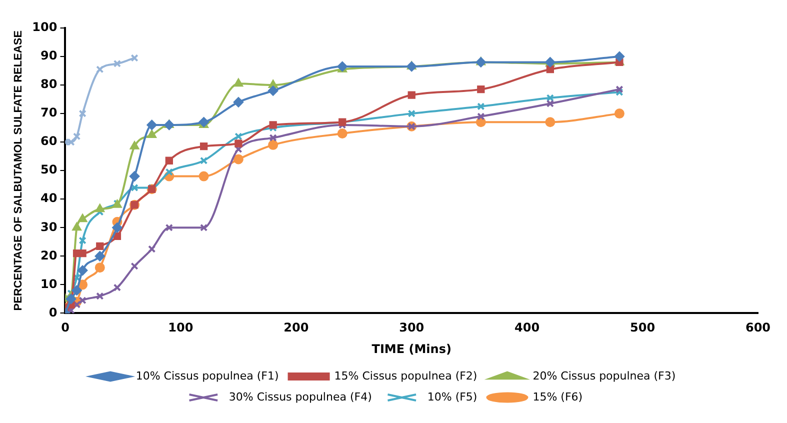 The image size is (787, 423). I want to click on x-tick-label: 300, so click(411, 327).